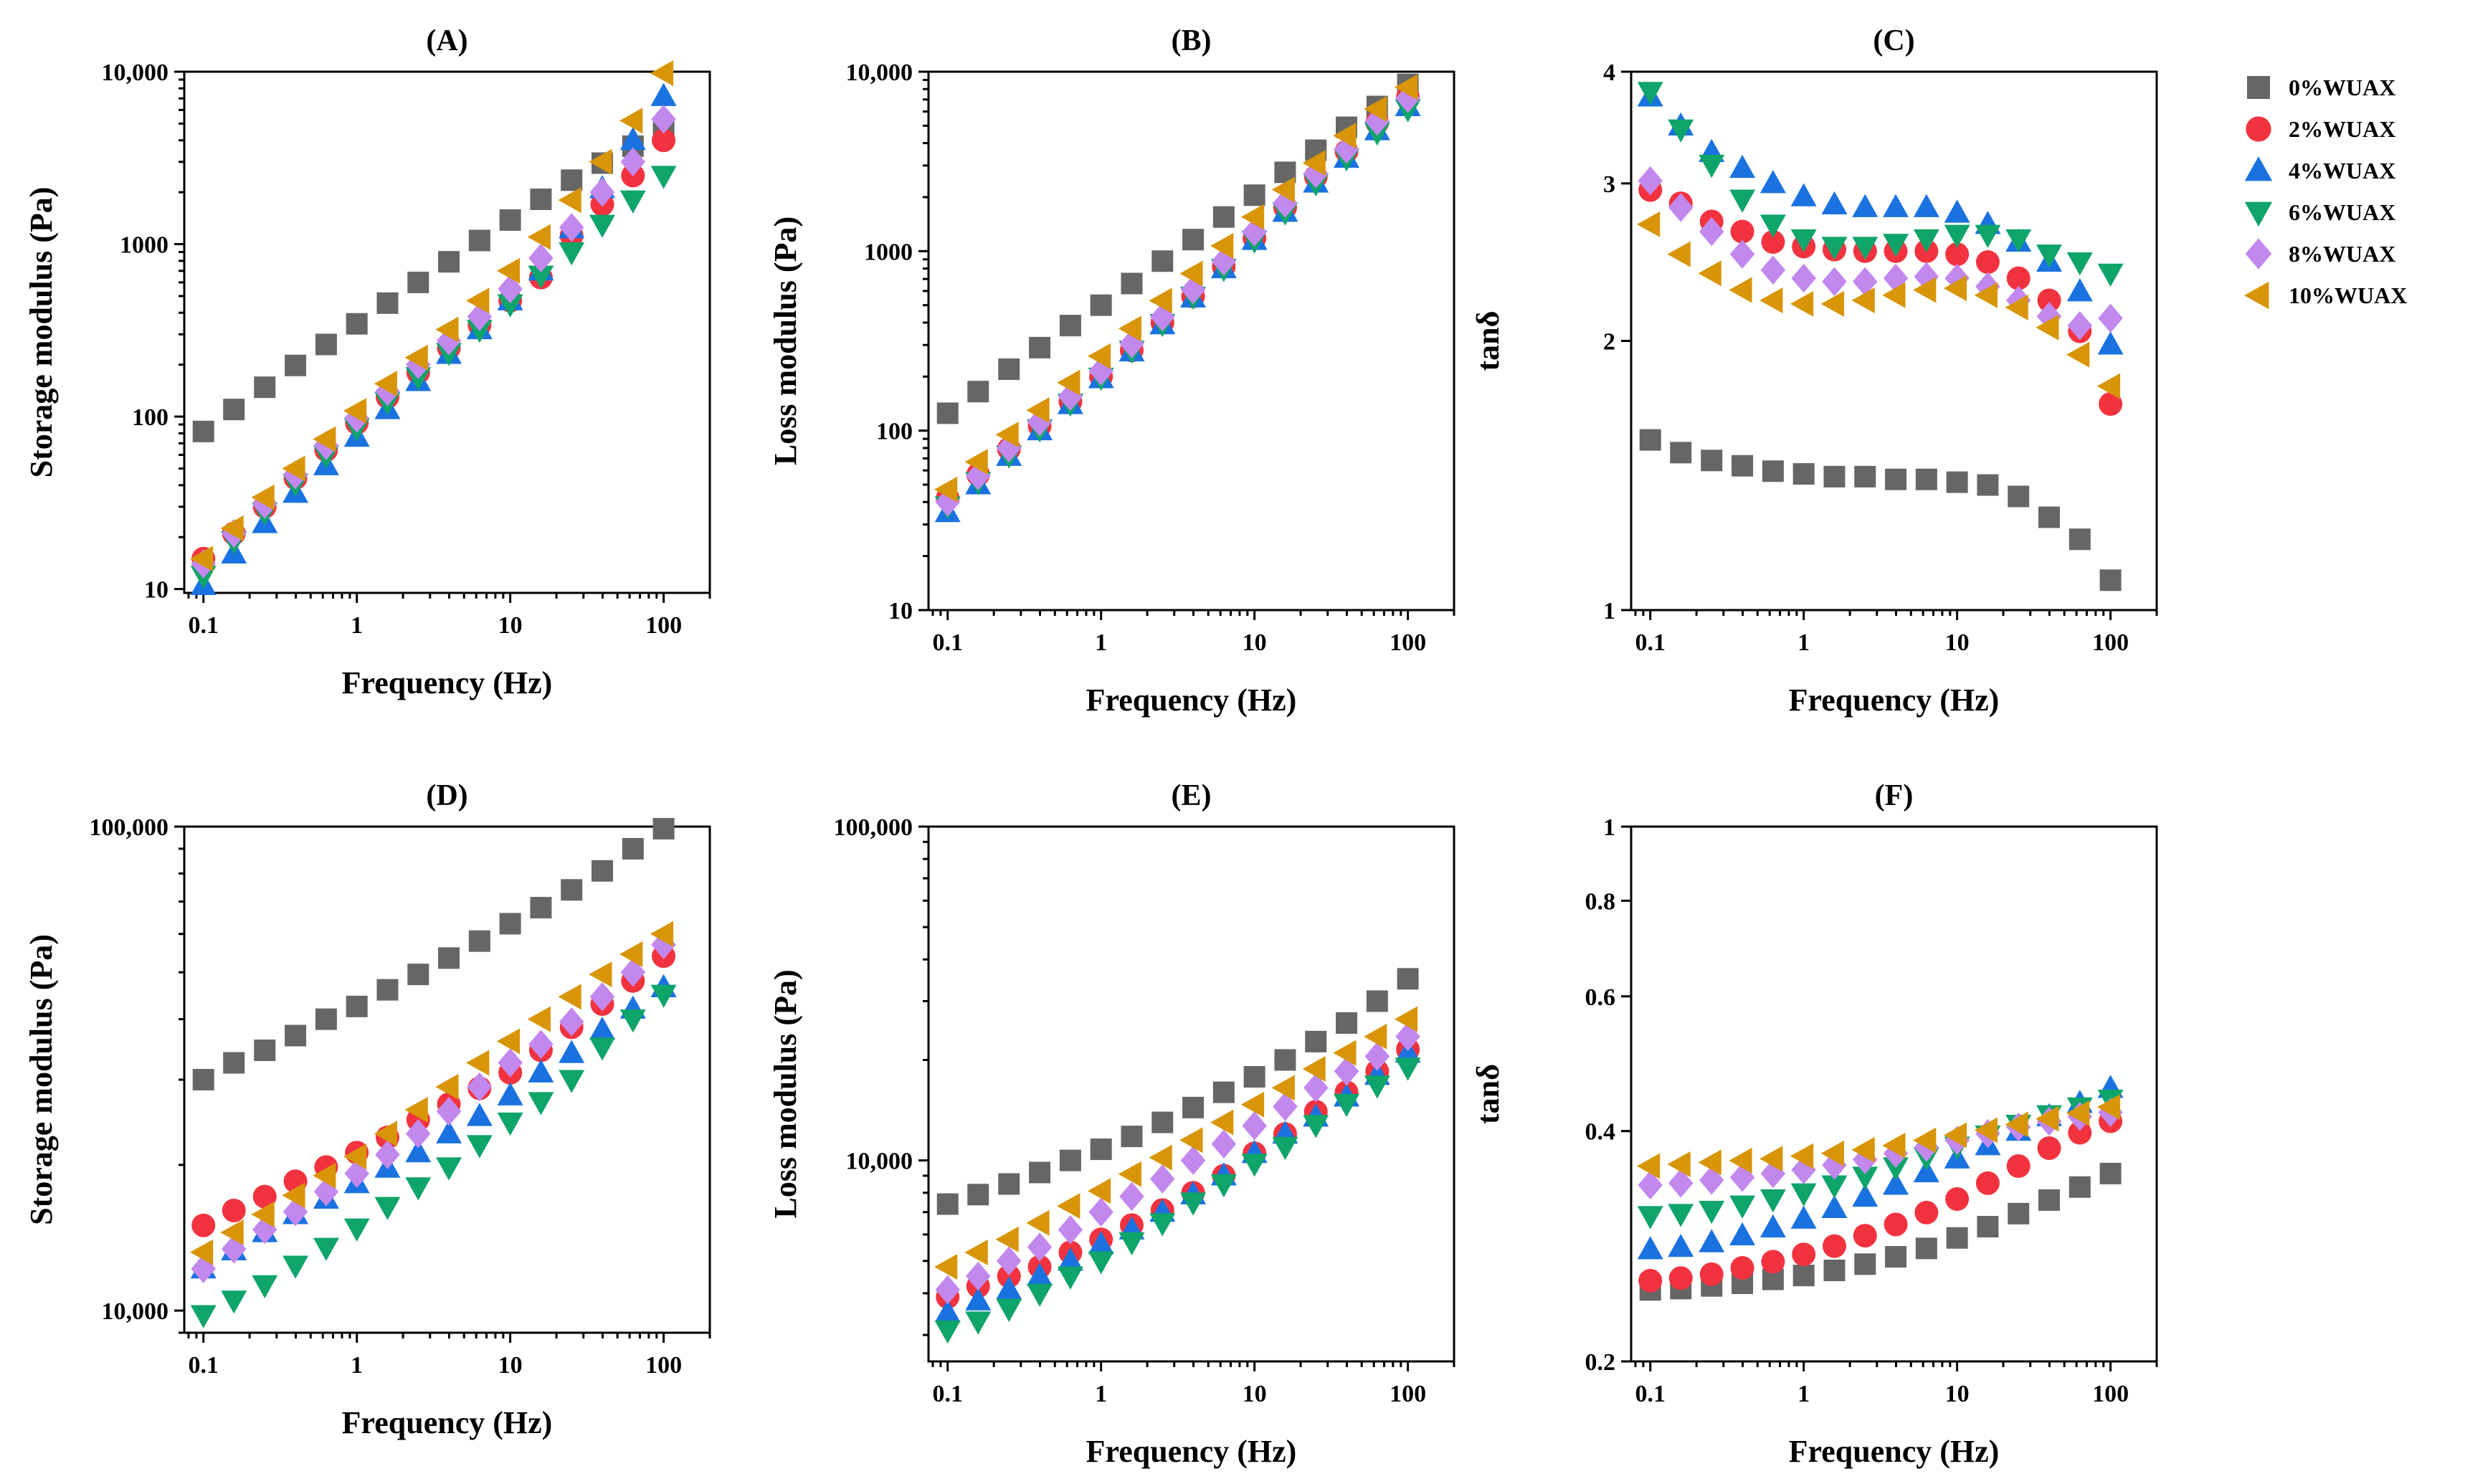 The height and width of the screenshot is (1484, 2465). I want to click on legend-item-4pctwuax: 4%WUAX, so click(2319, 170).